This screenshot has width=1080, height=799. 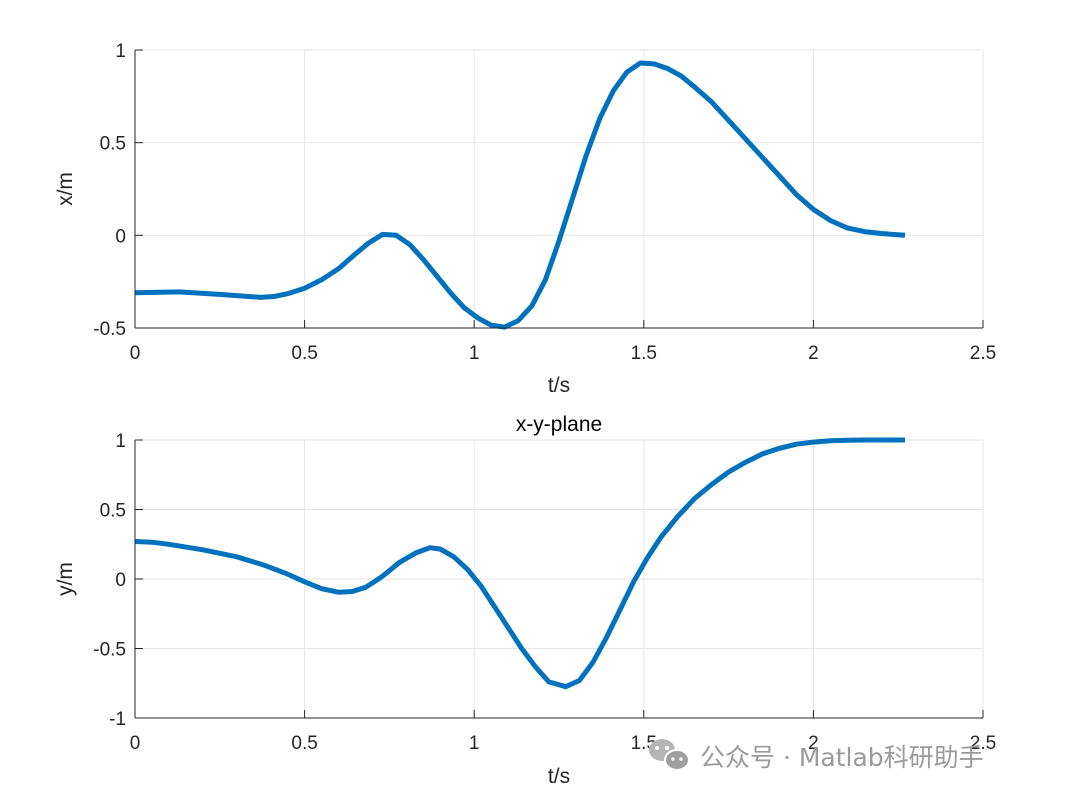 I want to click on y-tick-label: -1, so click(x=117, y=719).